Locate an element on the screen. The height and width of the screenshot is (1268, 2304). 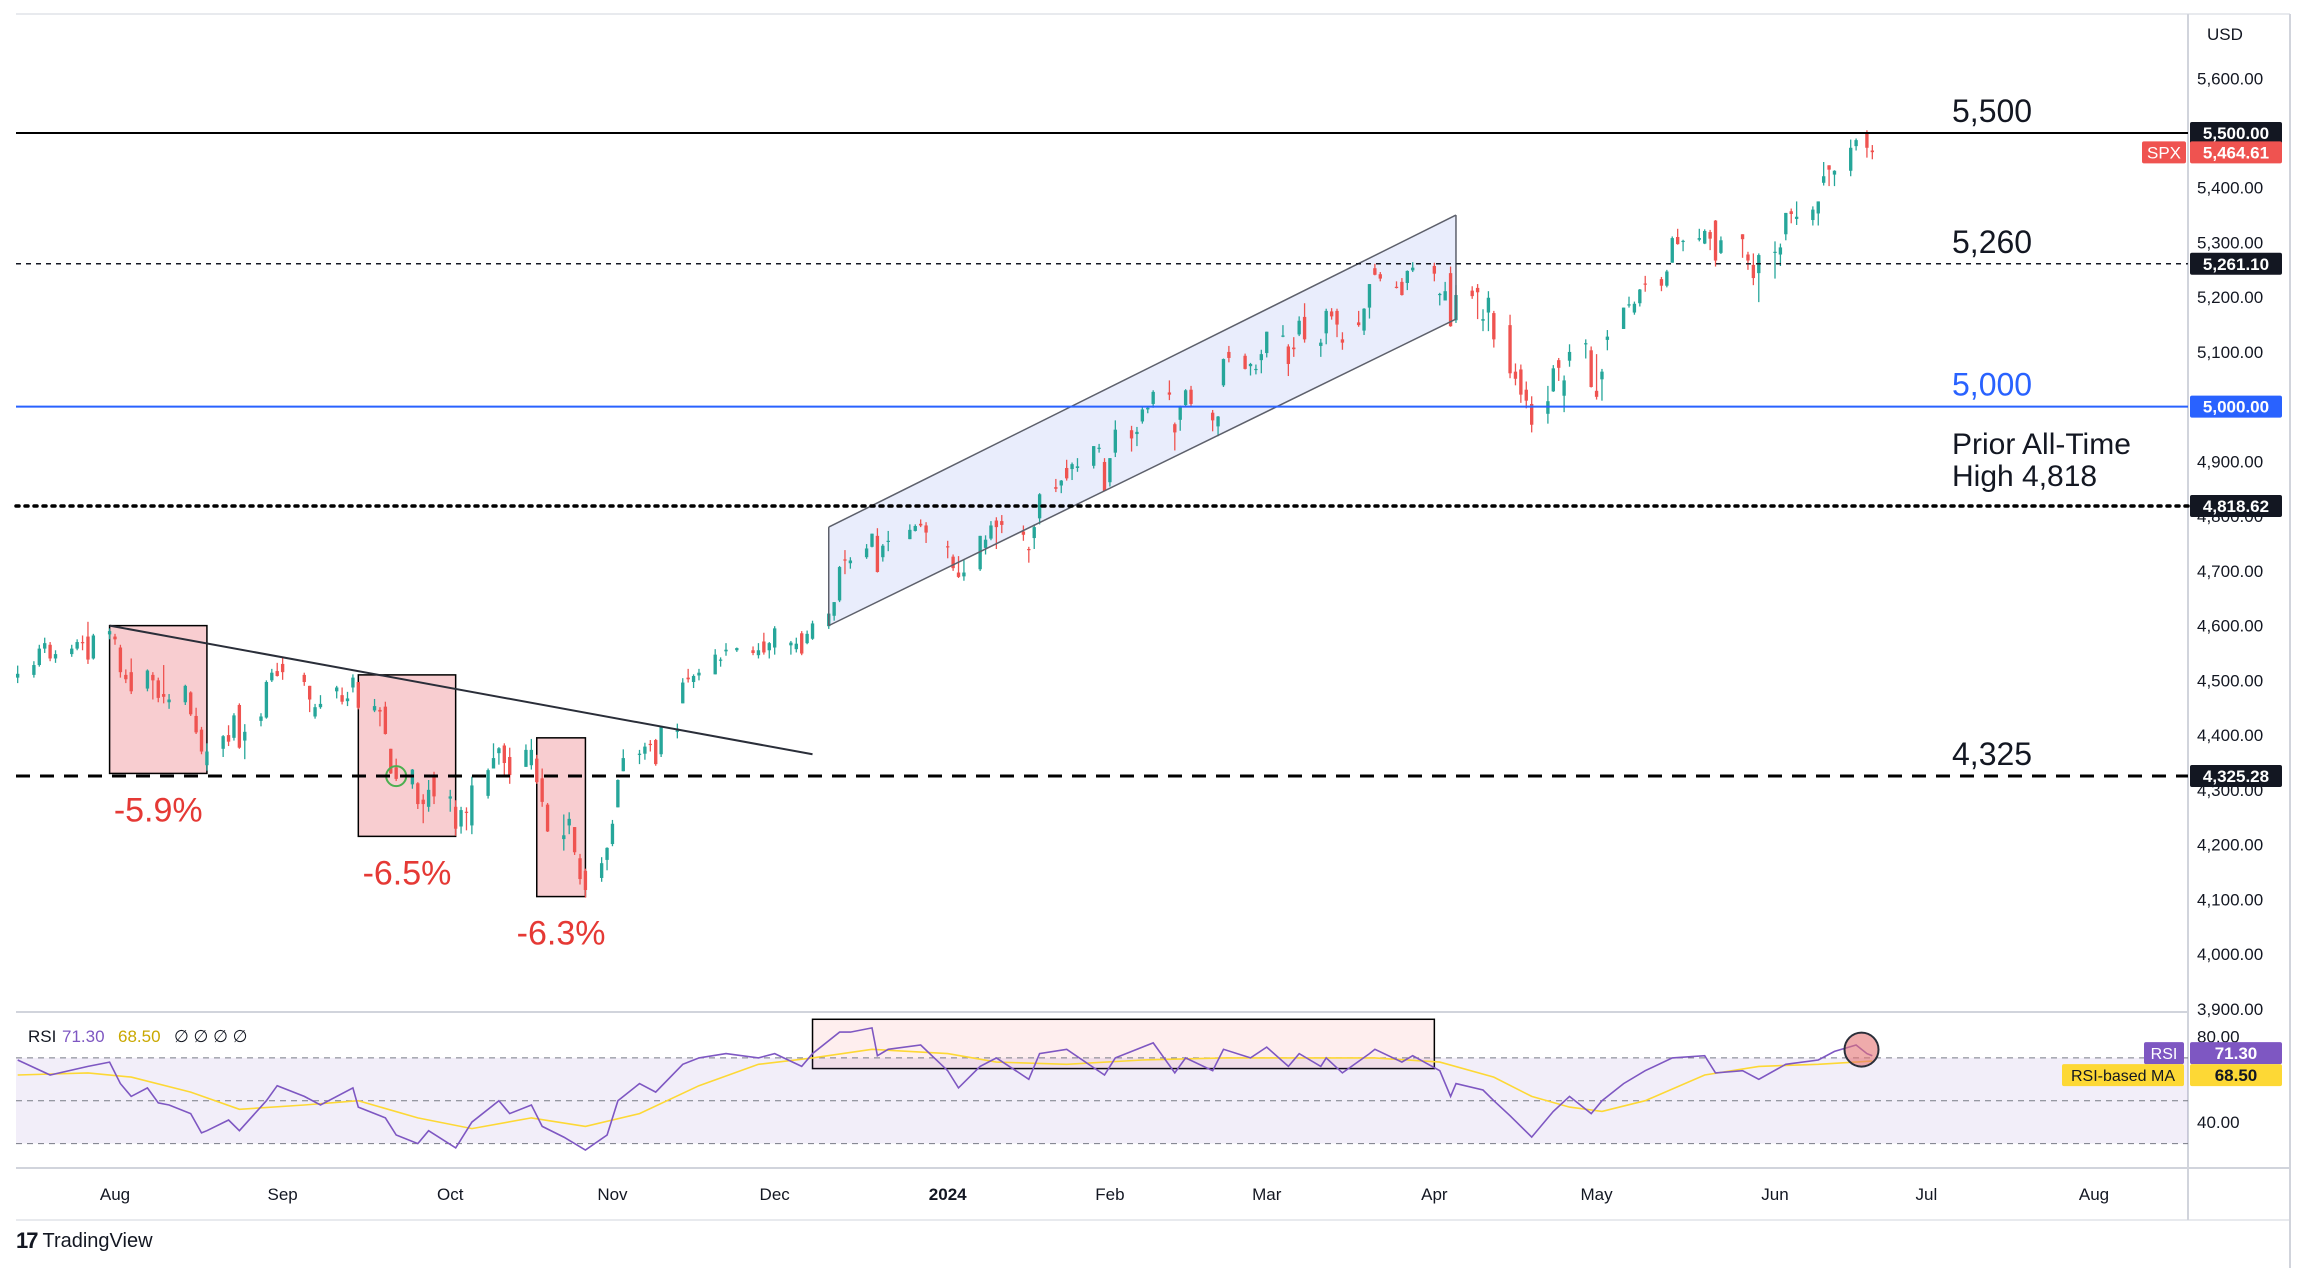
rsi-tick-label: 80.00 is located at coordinates (2218, 1036).